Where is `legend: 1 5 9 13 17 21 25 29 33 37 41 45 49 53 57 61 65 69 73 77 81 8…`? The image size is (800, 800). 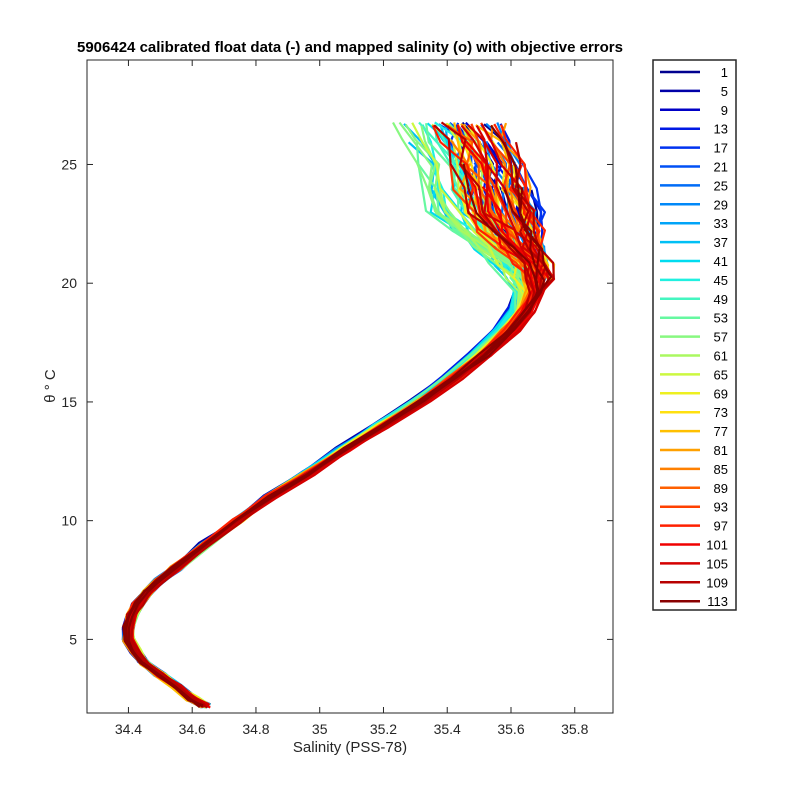
legend: 1 5 9 13 17 21 25 29 33 37 41 45 49 53 57 61 65 69 73 77 81 8… is located at coordinates (694, 335).